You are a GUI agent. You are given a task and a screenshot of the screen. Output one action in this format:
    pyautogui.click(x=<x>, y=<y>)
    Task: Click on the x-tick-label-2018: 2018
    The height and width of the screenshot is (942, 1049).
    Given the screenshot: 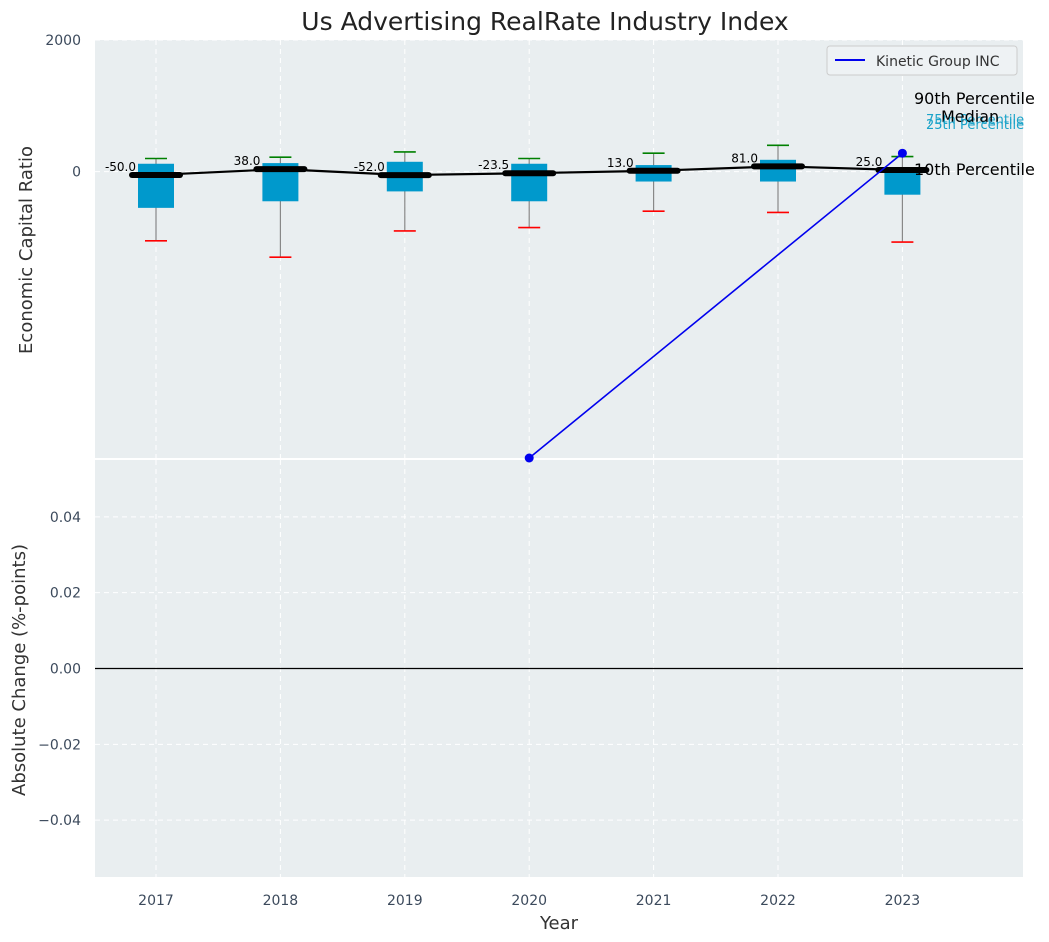 What is the action you would take?
    pyautogui.click(x=281, y=901)
    